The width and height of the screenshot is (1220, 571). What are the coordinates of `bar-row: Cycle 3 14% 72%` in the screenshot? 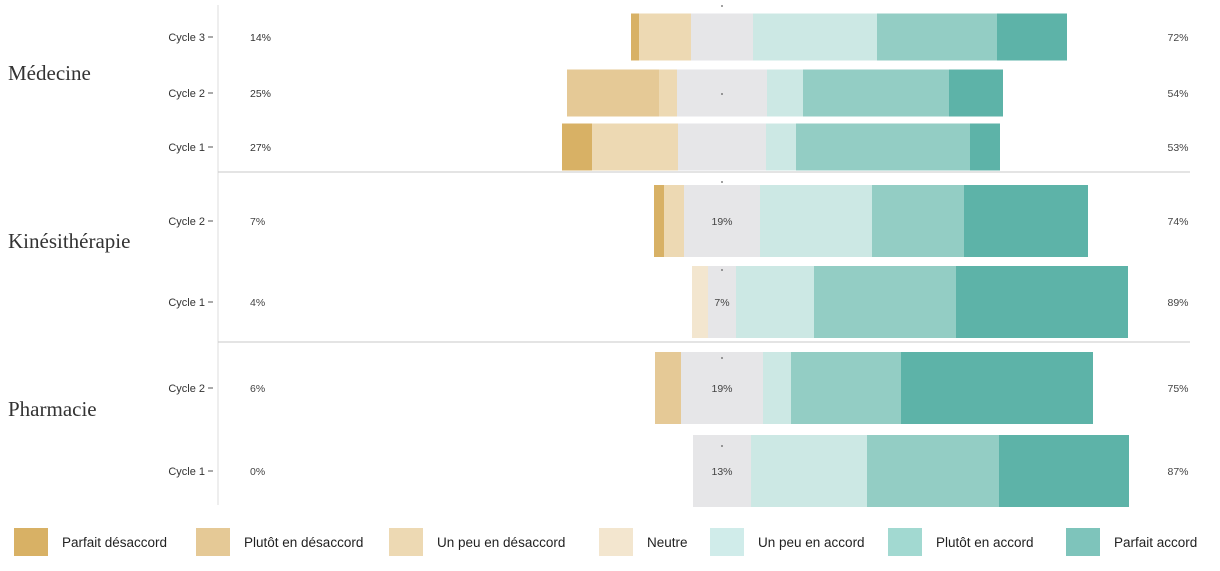 It's located at (678, 37).